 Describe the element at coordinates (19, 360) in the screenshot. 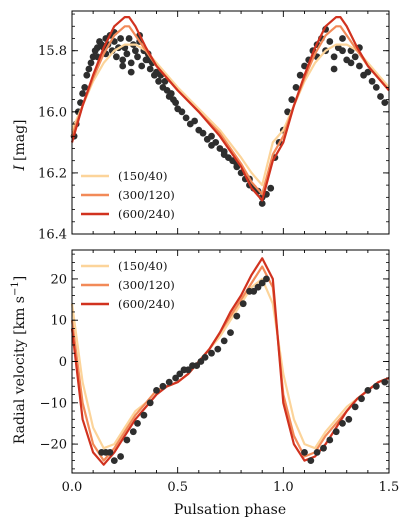

I see `y-axis-label: Radial velocity [km s−1]` at that location.